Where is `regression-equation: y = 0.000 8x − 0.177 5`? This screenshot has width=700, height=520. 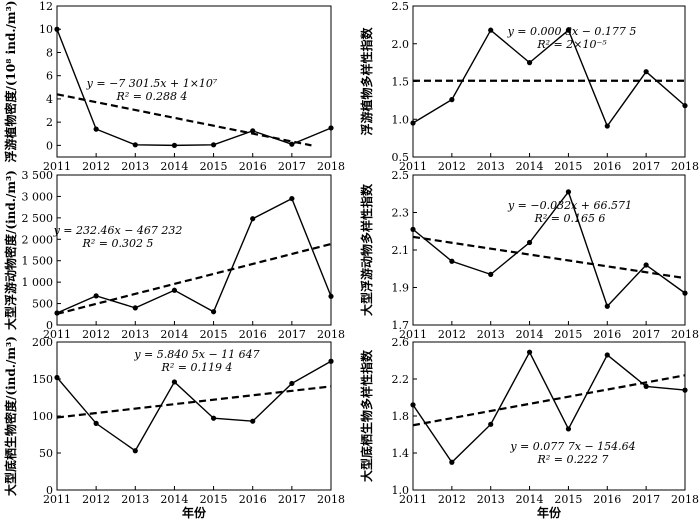
regression-equation: y = 0.000 8x − 0.177 5 is located at coordinates (572, 31).